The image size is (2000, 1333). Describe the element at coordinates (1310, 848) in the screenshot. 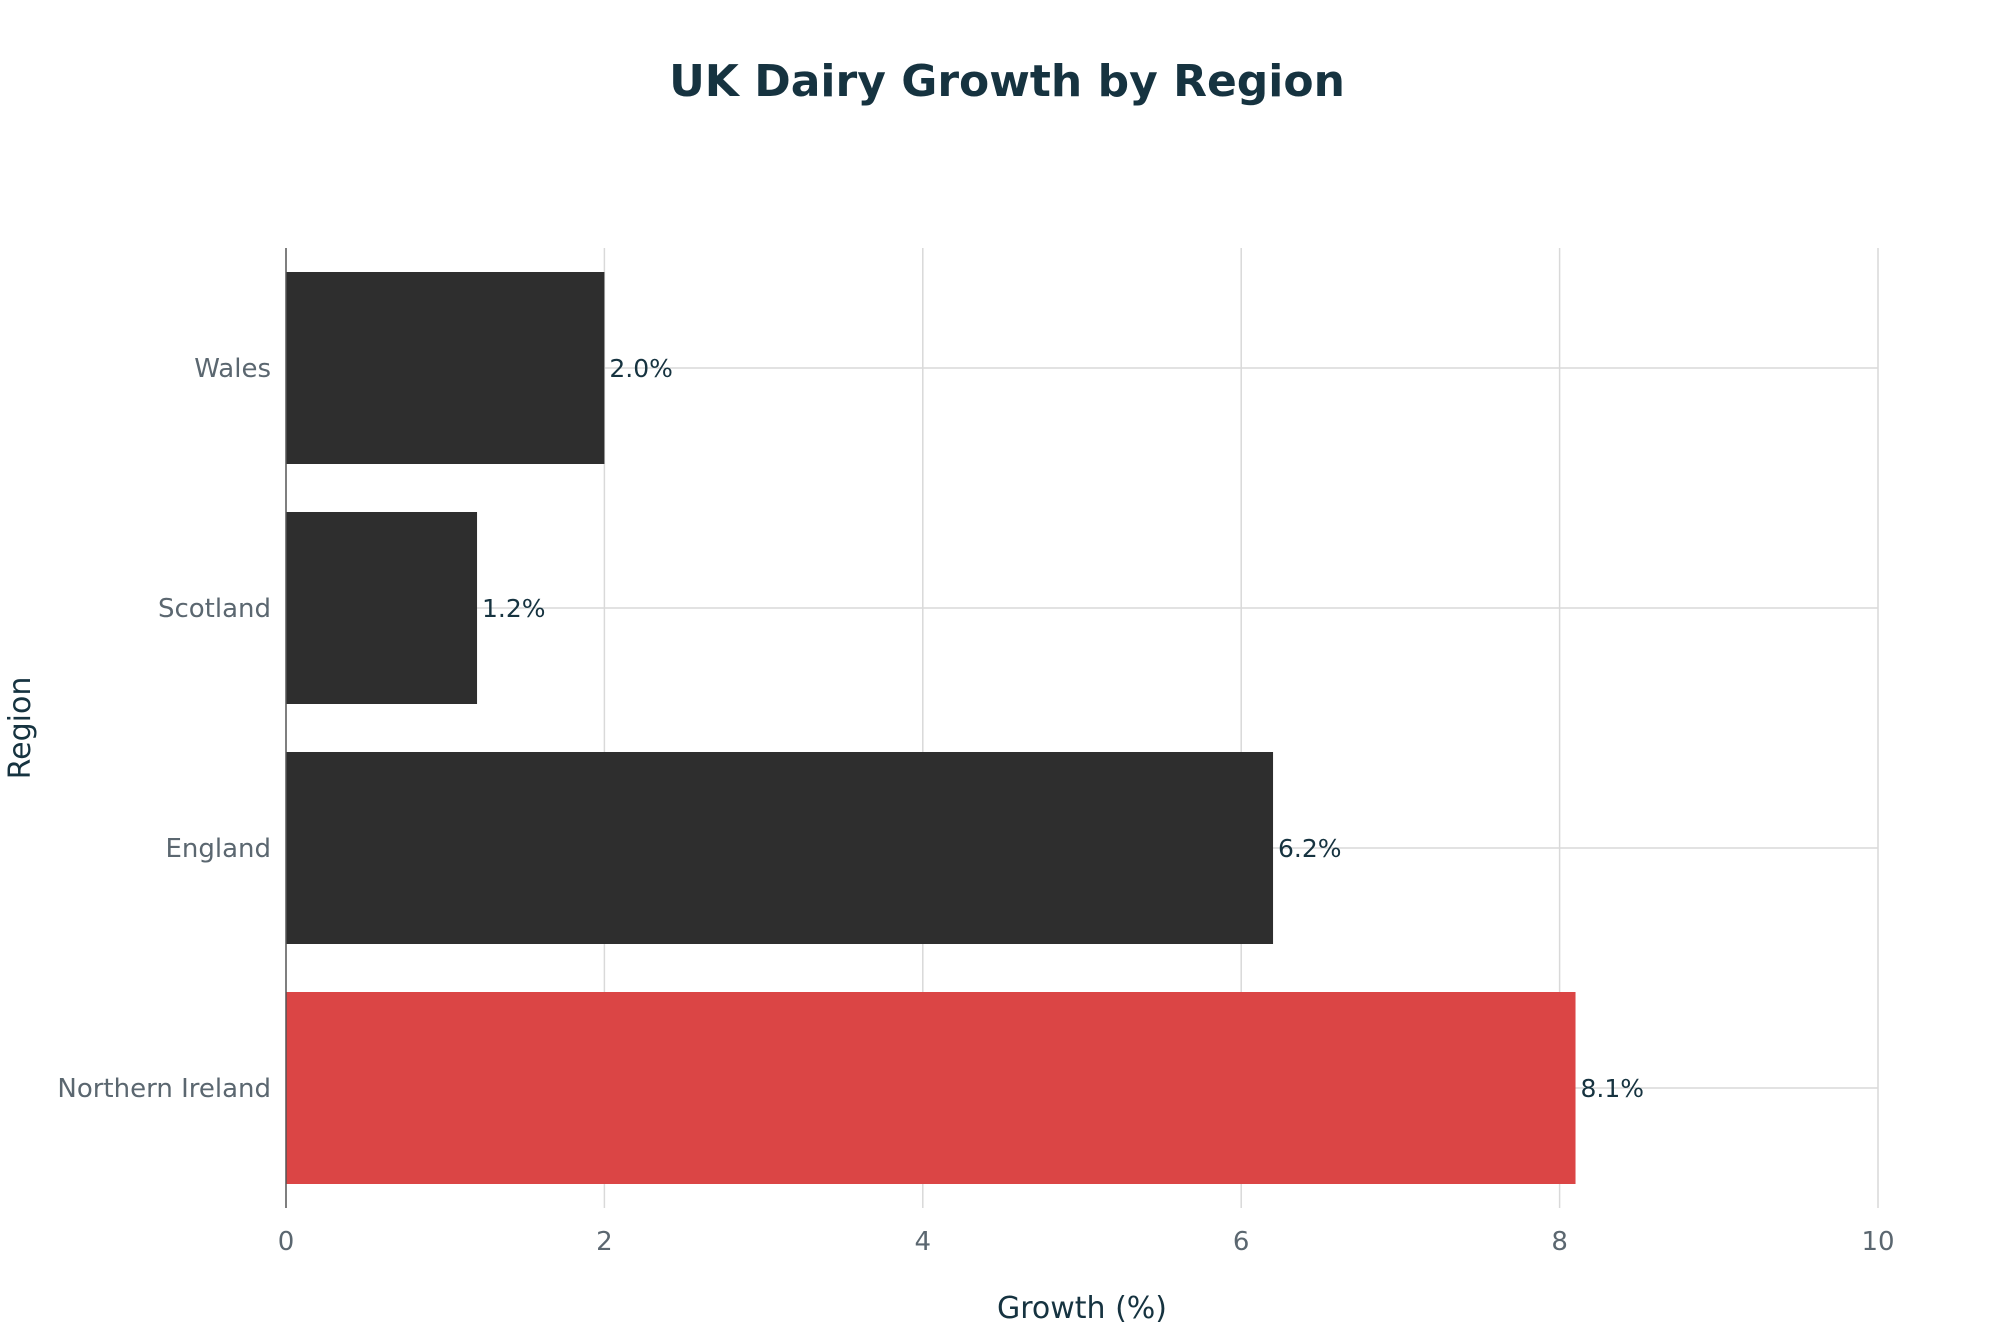

I see `data-label: 6.2%` at that location.